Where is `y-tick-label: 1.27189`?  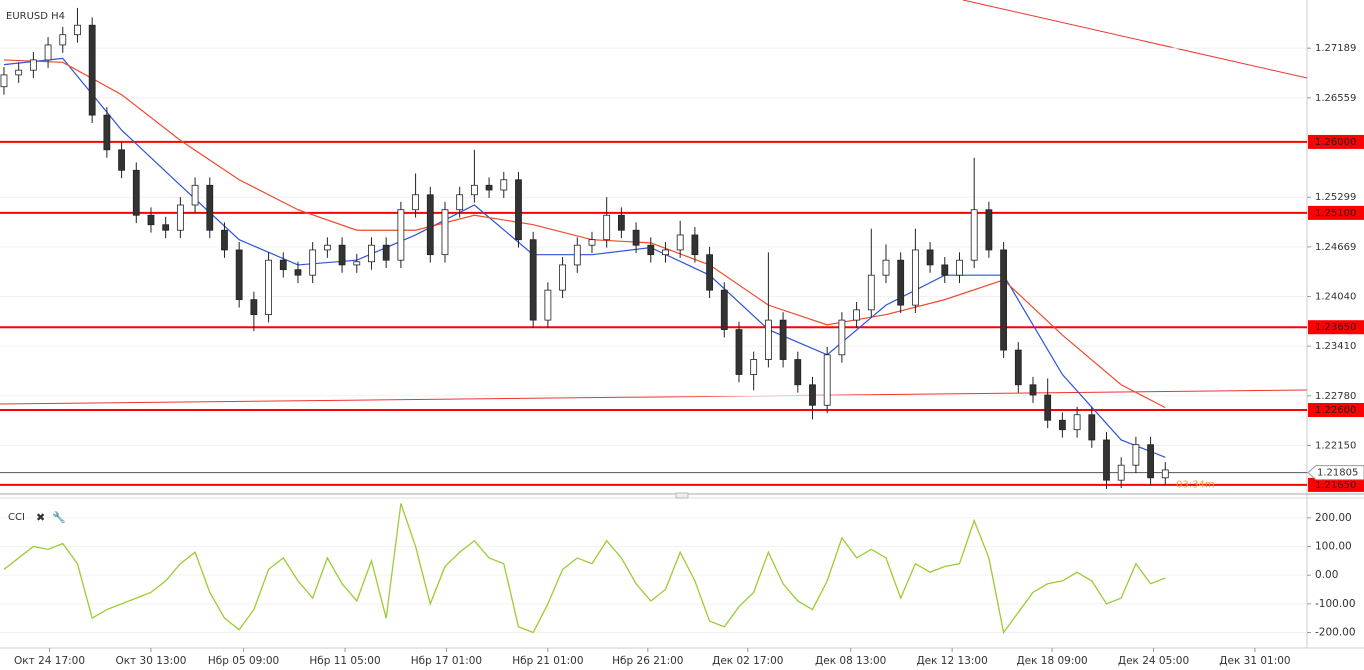
y-tick-label: 1.27189 is located at coordinates (1335, 48).